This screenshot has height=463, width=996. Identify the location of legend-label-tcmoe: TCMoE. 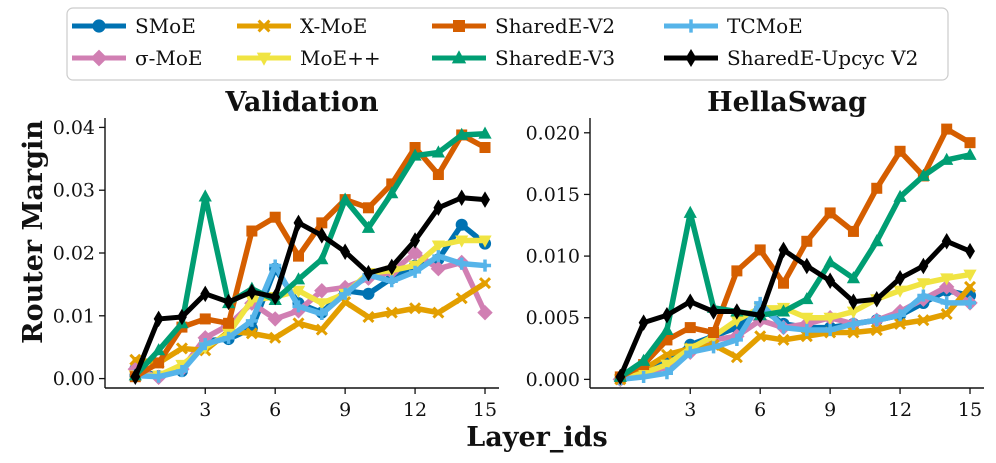
(765, 26).